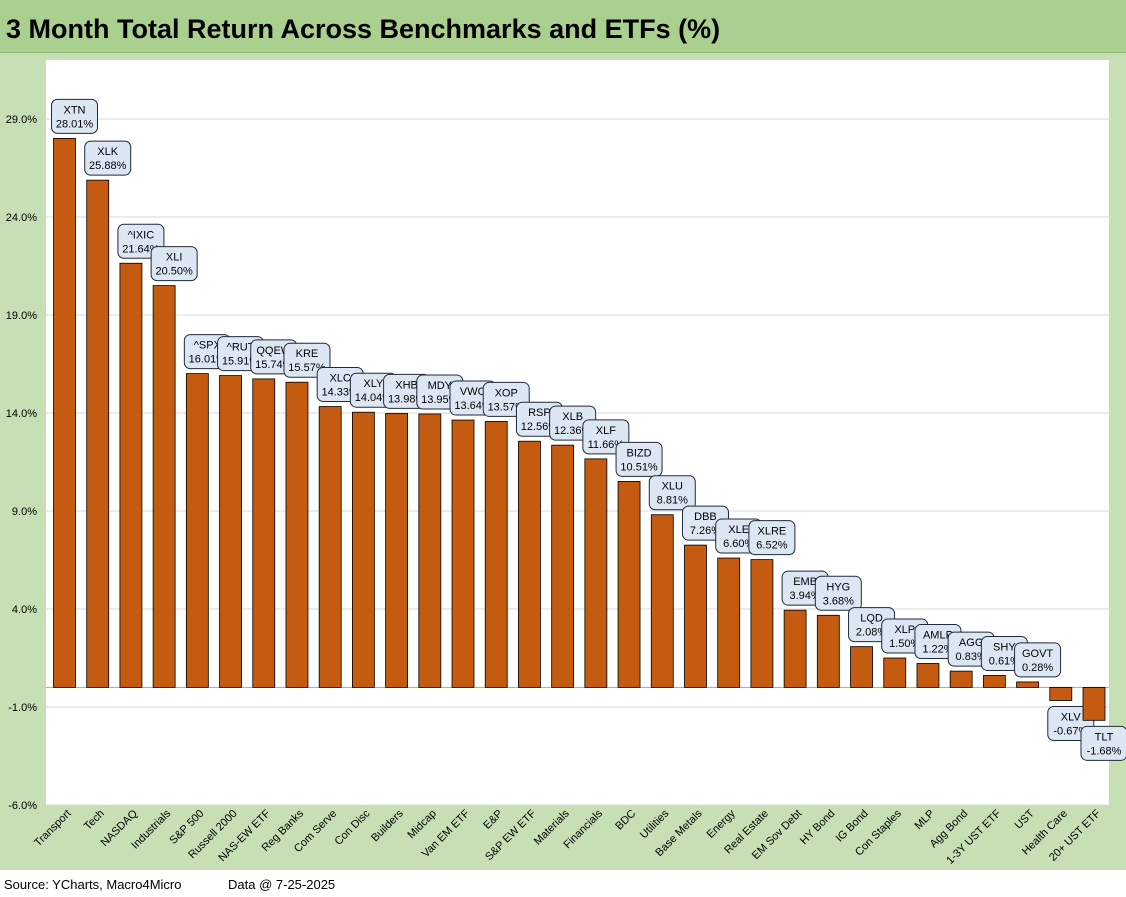 This screenshot has height=897, width=1126. What do you see at coordinates (1104, 751) in the screenshot?
I see `data-label: -1.68%` at bounding box center [1104, 751].